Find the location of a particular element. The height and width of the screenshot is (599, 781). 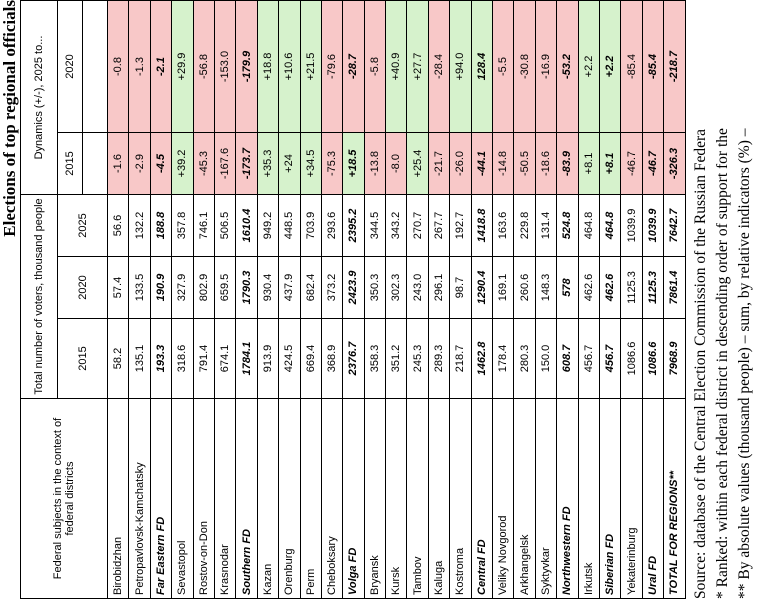

table-cell: -56.8 is located at coordinates (204, 66).